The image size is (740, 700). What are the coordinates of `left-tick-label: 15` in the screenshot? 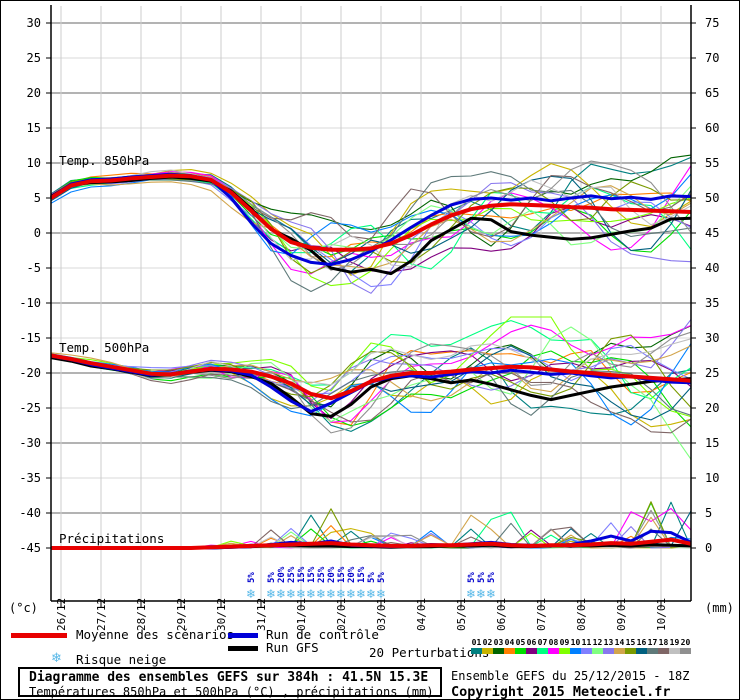 It's located at (34, 128).